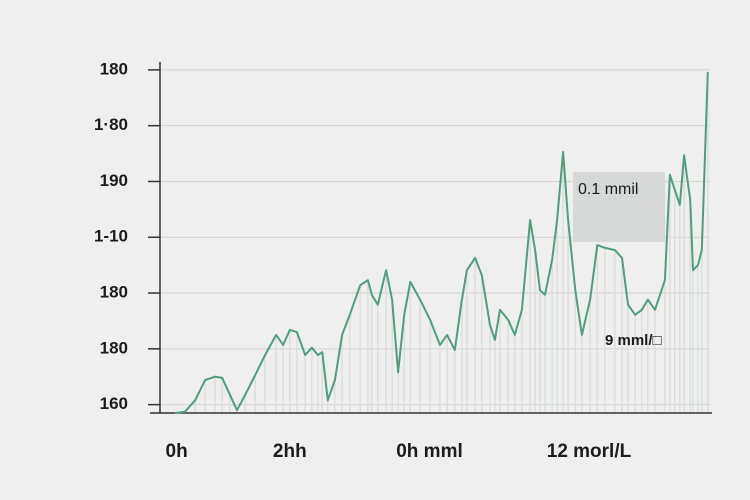 Image resolution: width=750 pixels, height=500 pixels. What do you see at coordinates (290, 451) in the screenshot?
I see `x-tick-label: 2hh` at bounding box center [290, 451].